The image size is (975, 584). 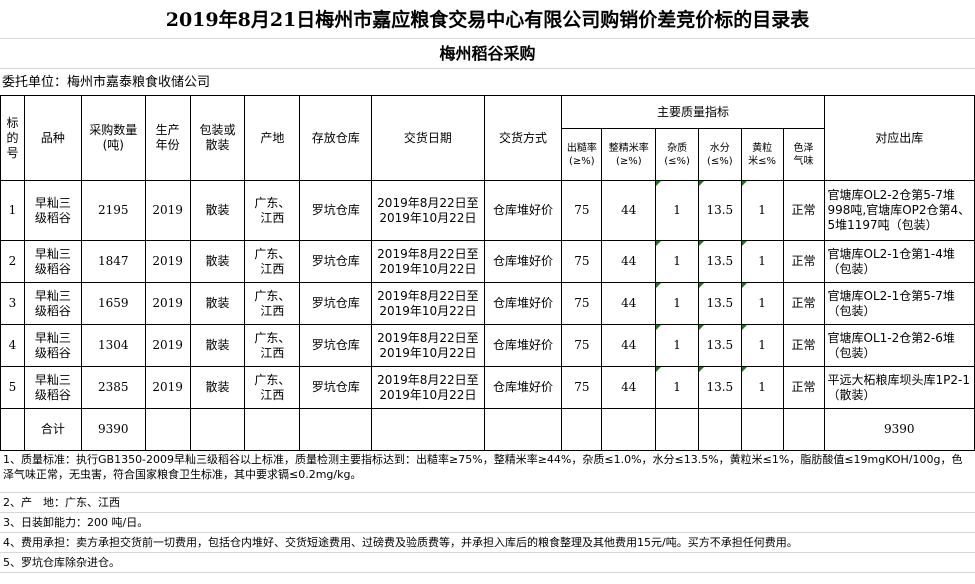 I want to click on header-pack: 包装或散装, so click(x=217, y=138).